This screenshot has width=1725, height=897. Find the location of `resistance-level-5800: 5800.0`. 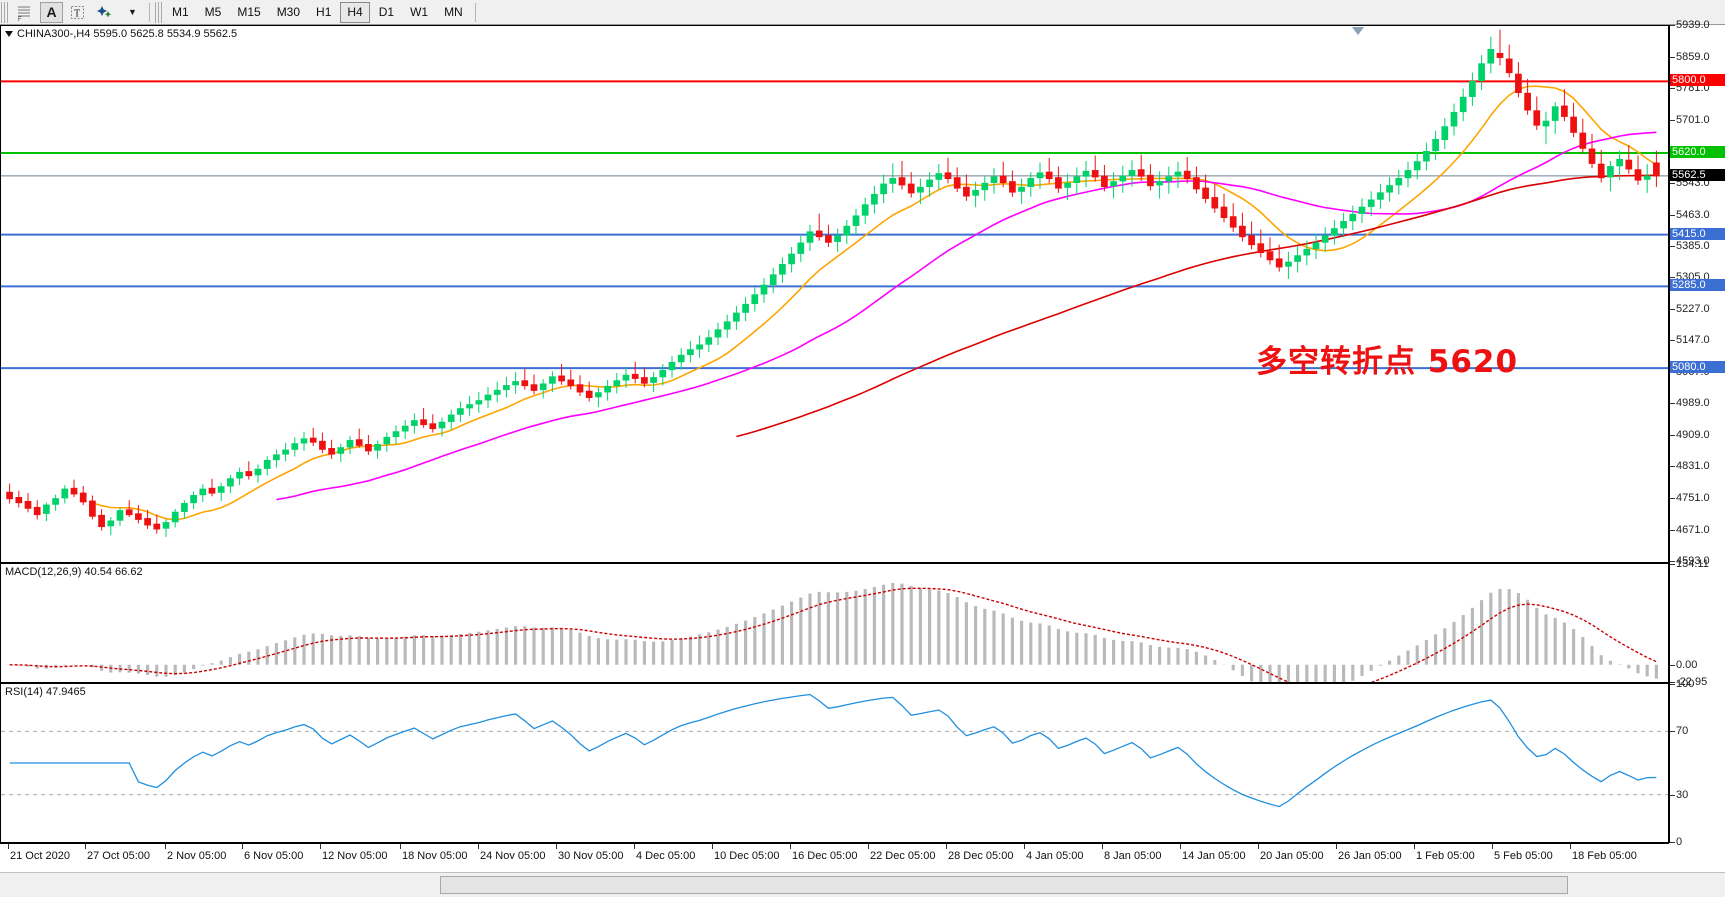

resistance-level-5800: 5800.0 is located at coordinates (1697, 80).